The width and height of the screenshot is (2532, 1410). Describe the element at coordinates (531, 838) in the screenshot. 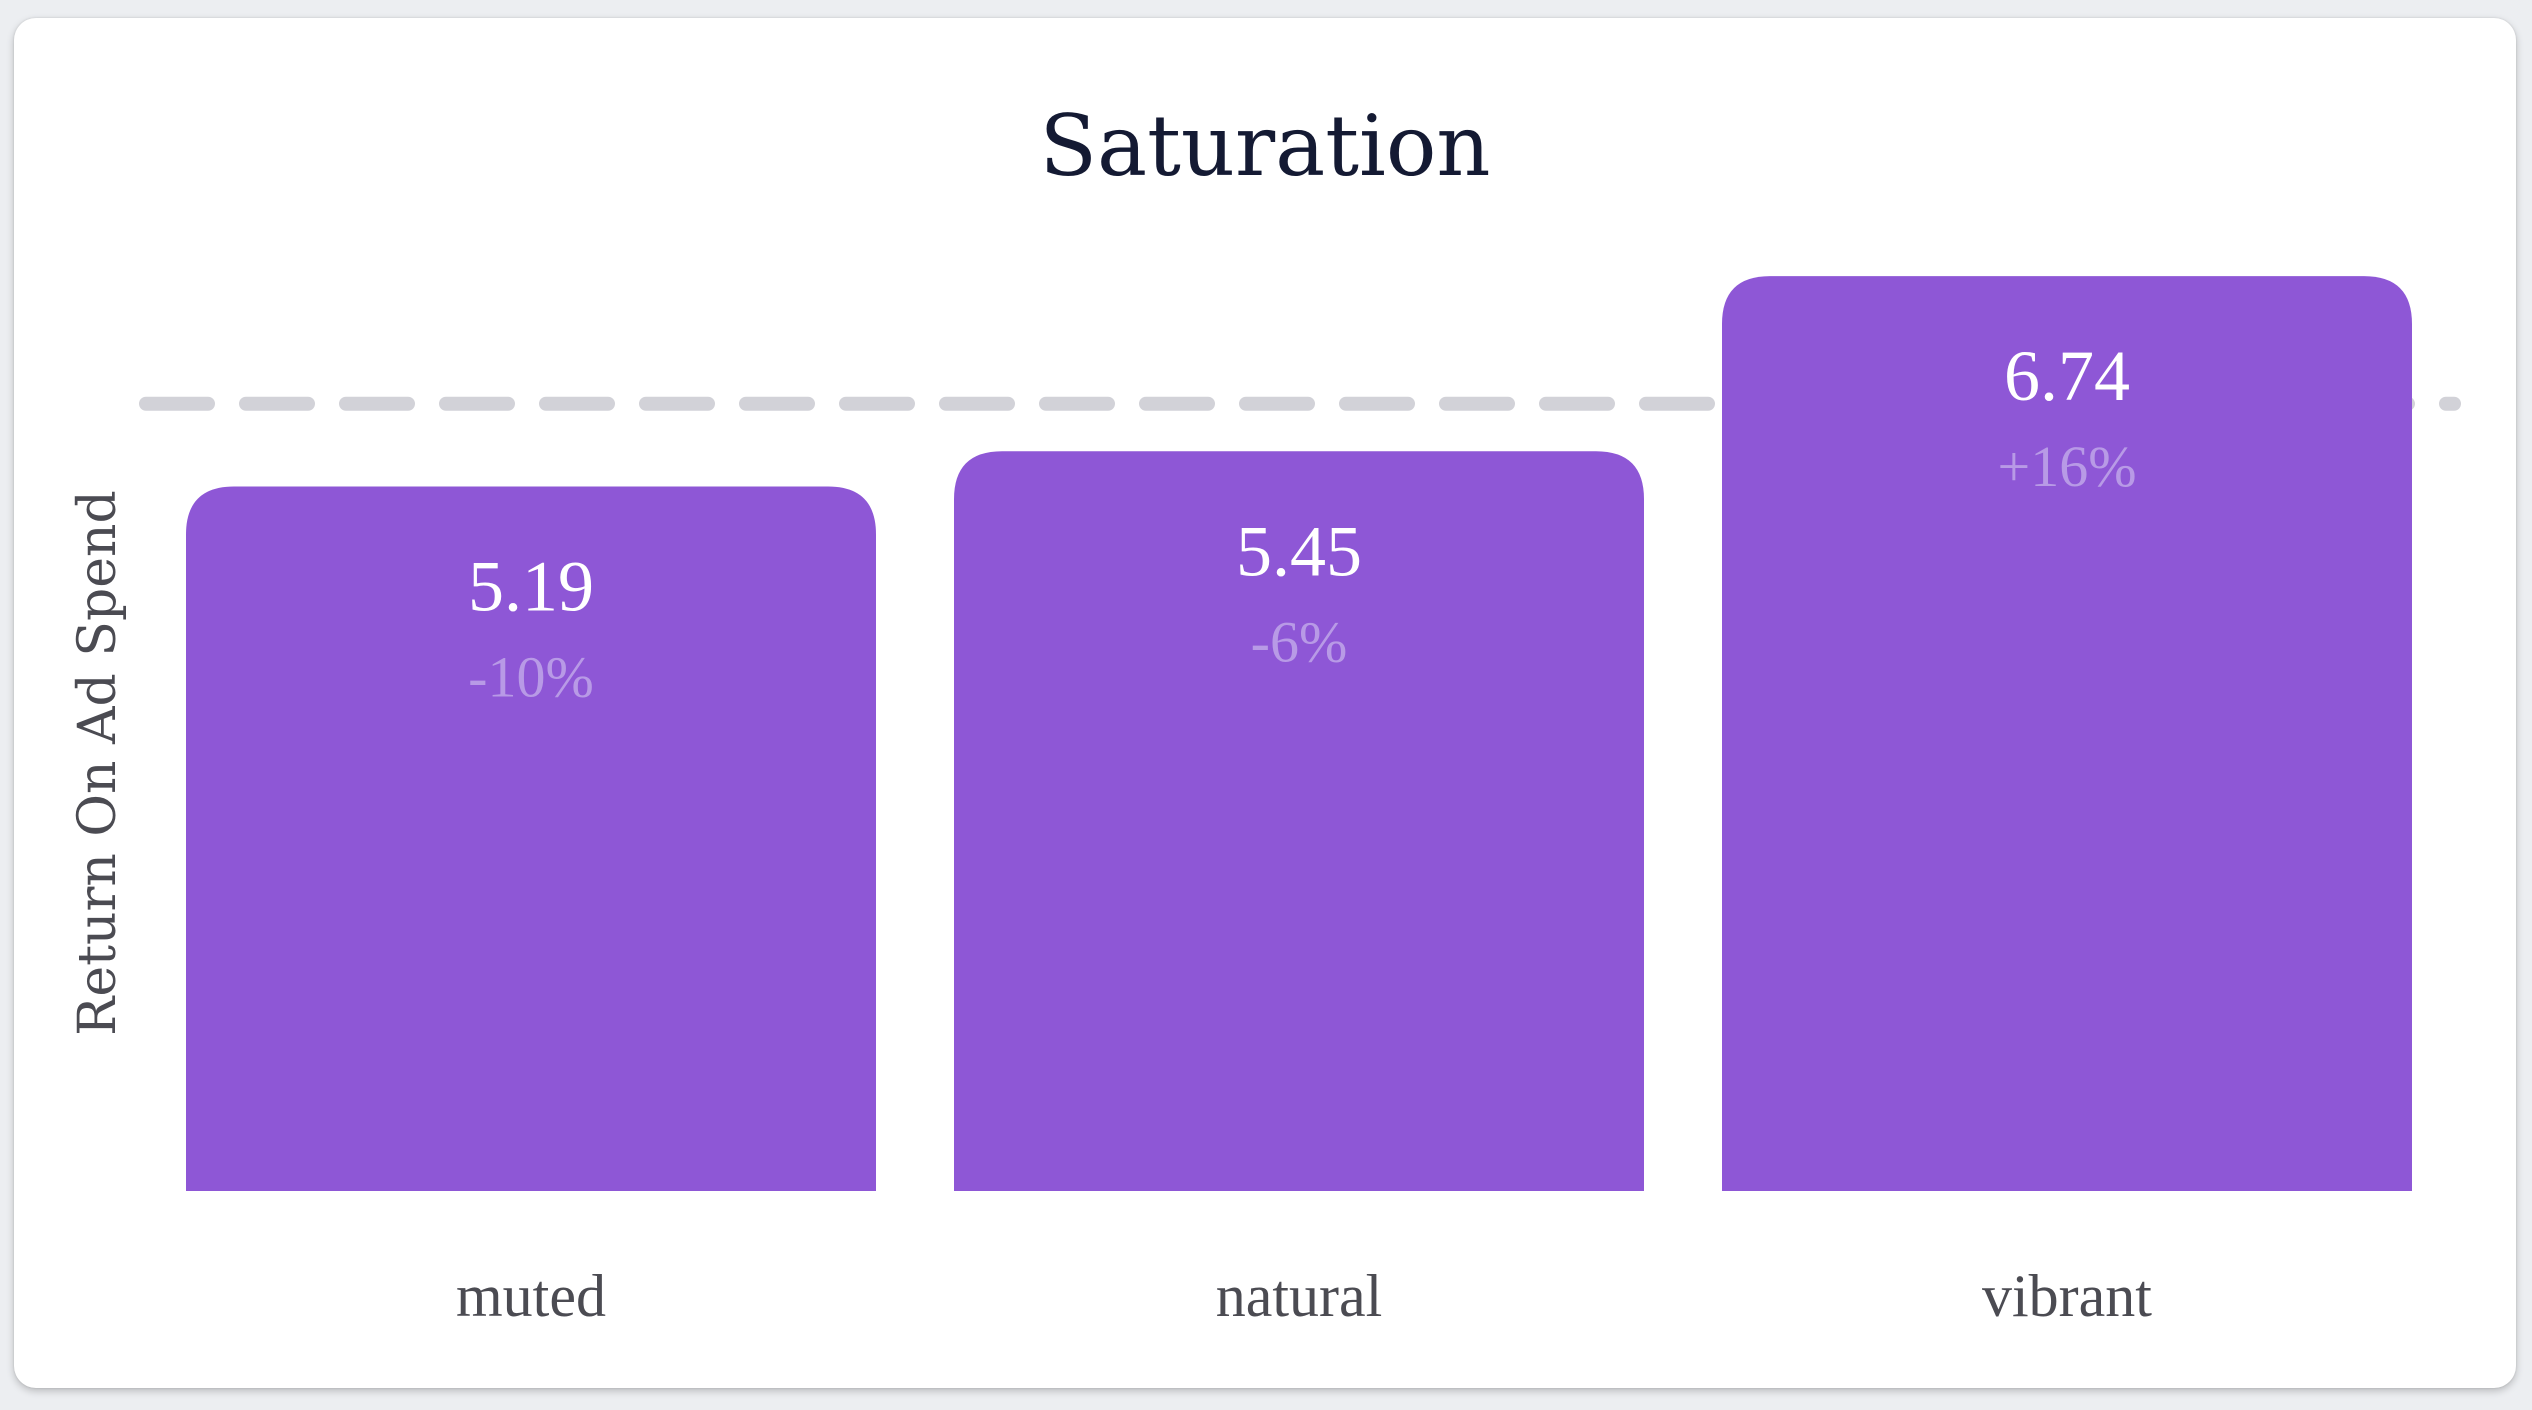

I see `bar-muted` at that location.